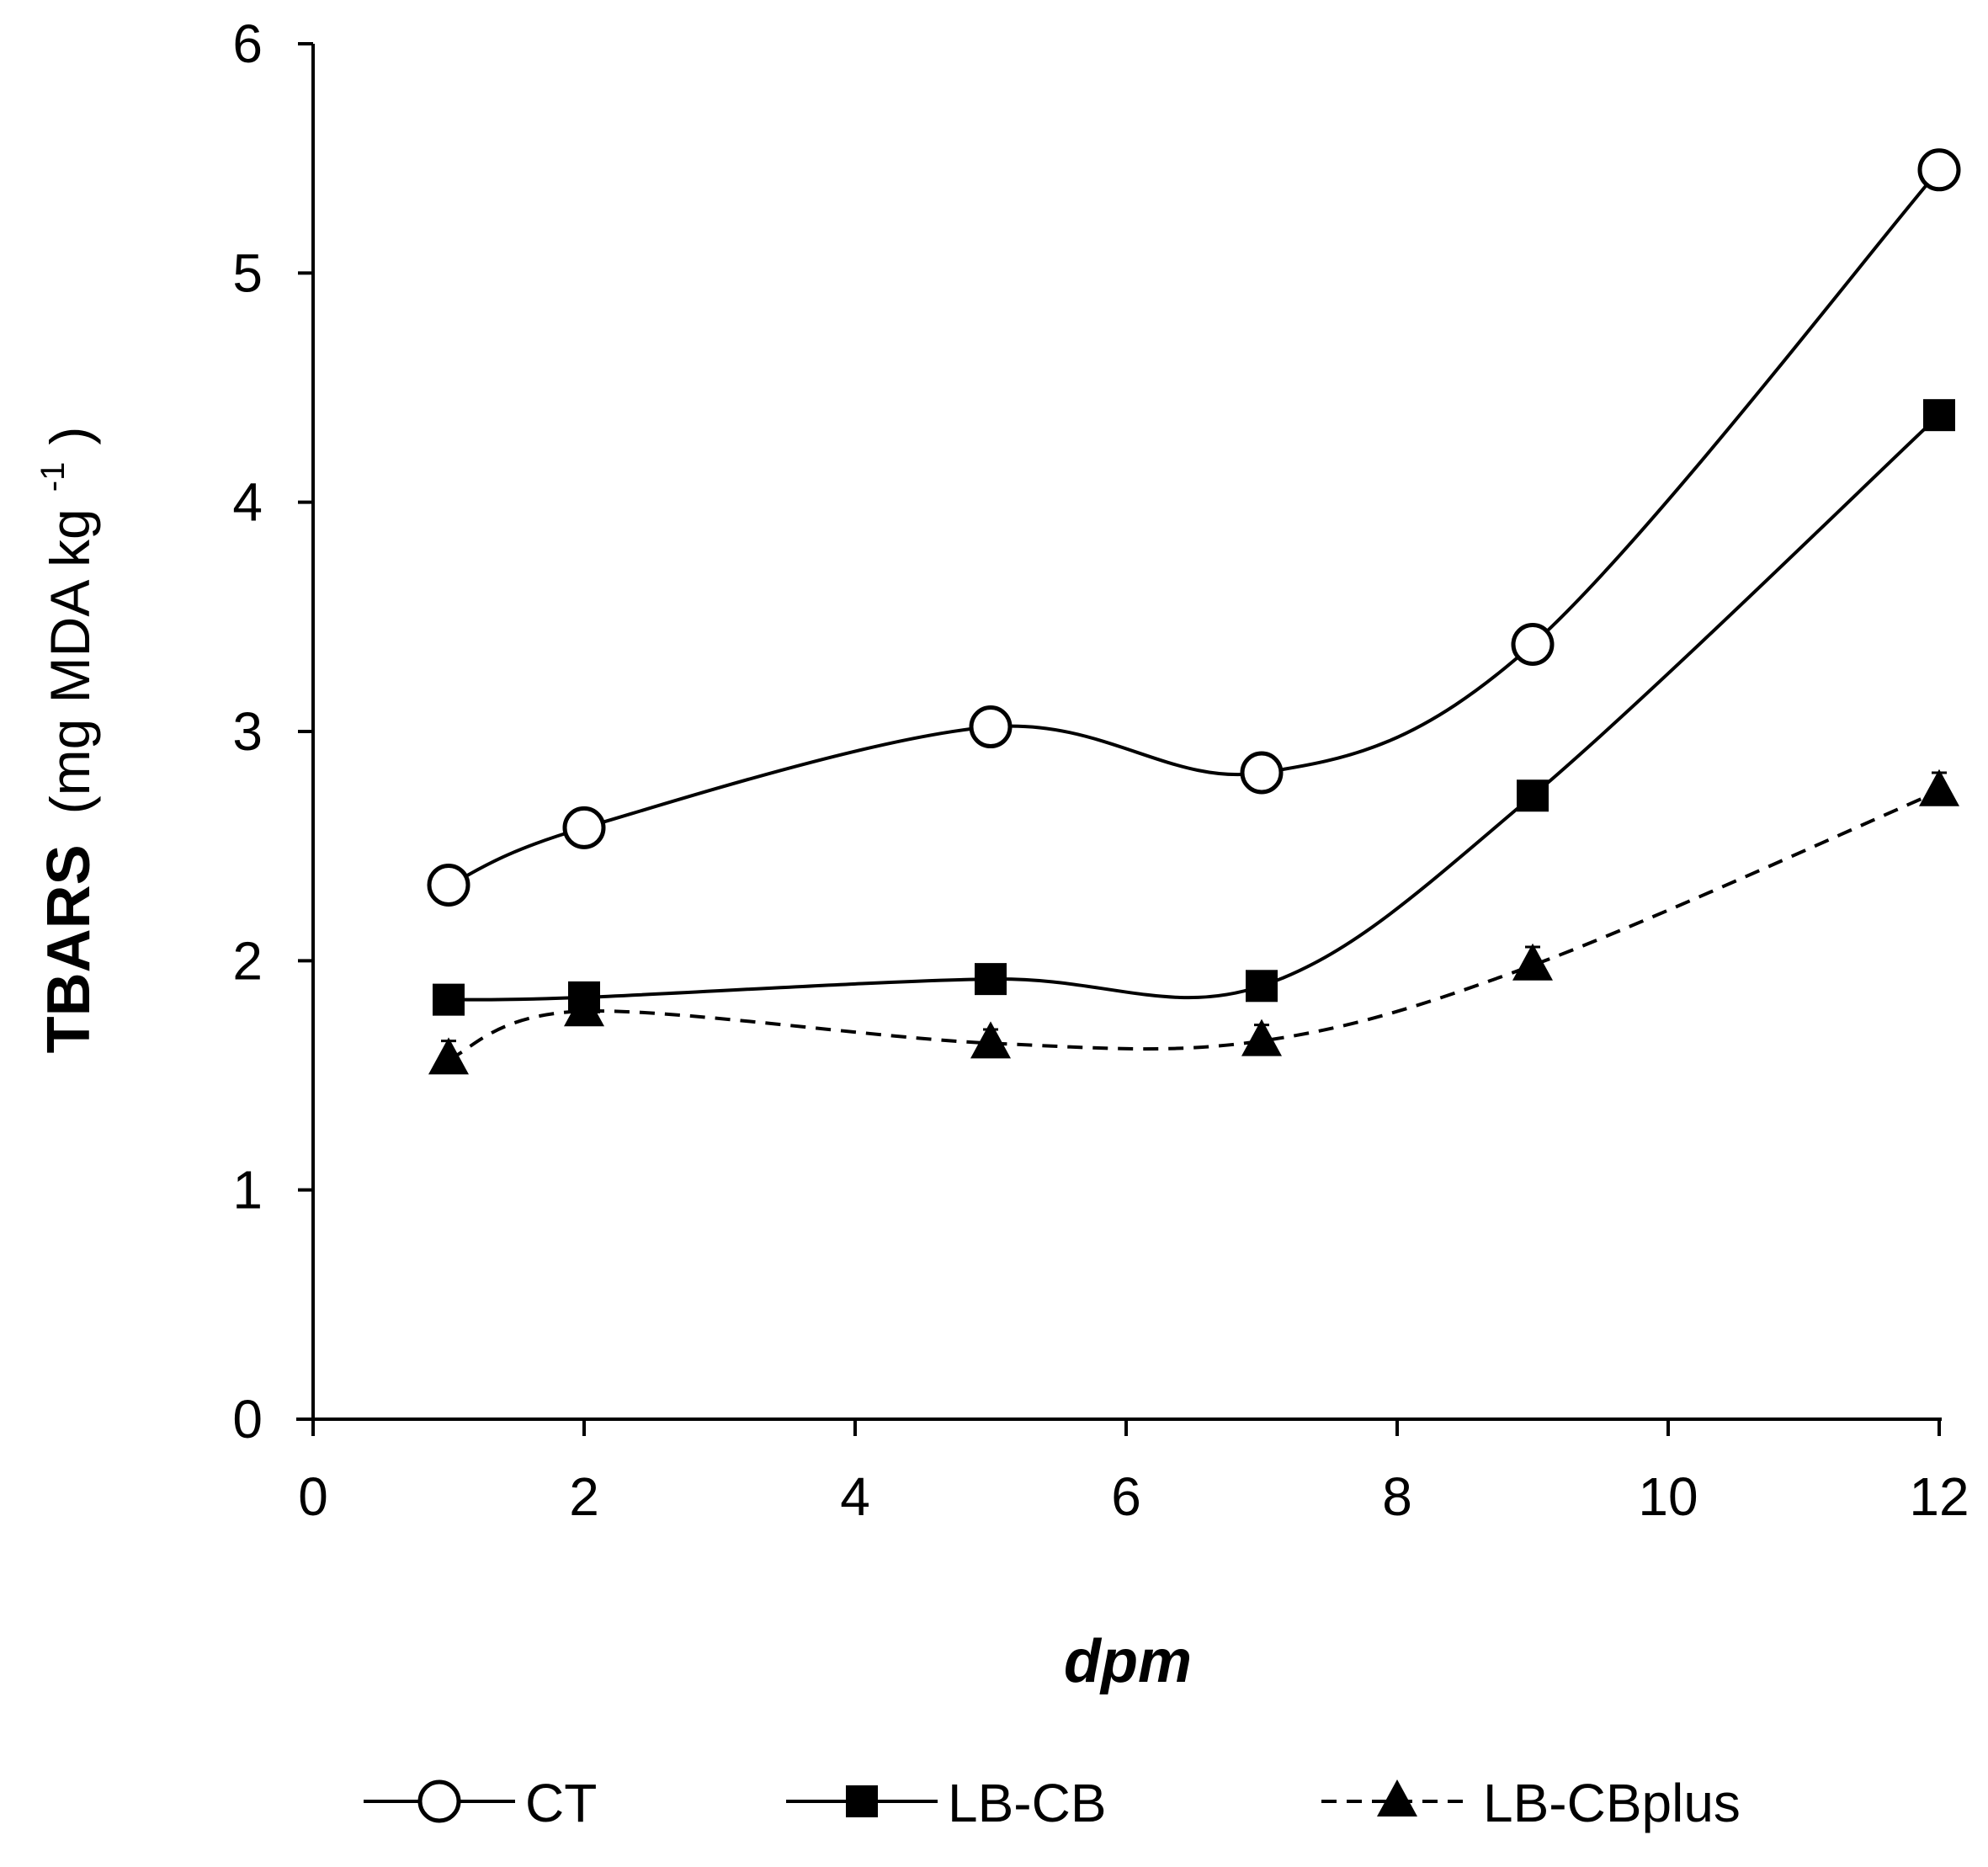 This screenshot has width=1988, height=1867. What do you see at coordinates (53, 477) in the screenshot?
I see `y-axis-title-superscript: -1` at bounding box center [53, 477].